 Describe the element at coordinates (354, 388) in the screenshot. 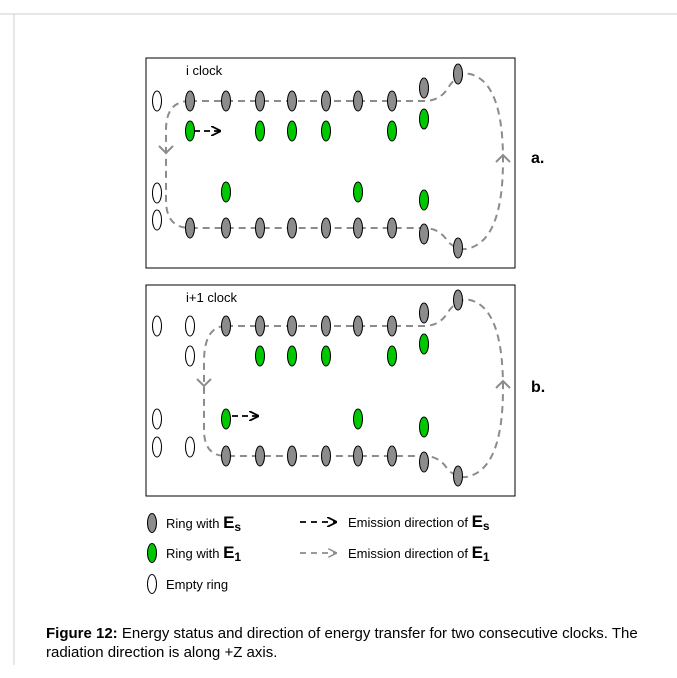

I see `panel-b-loop` at that location.